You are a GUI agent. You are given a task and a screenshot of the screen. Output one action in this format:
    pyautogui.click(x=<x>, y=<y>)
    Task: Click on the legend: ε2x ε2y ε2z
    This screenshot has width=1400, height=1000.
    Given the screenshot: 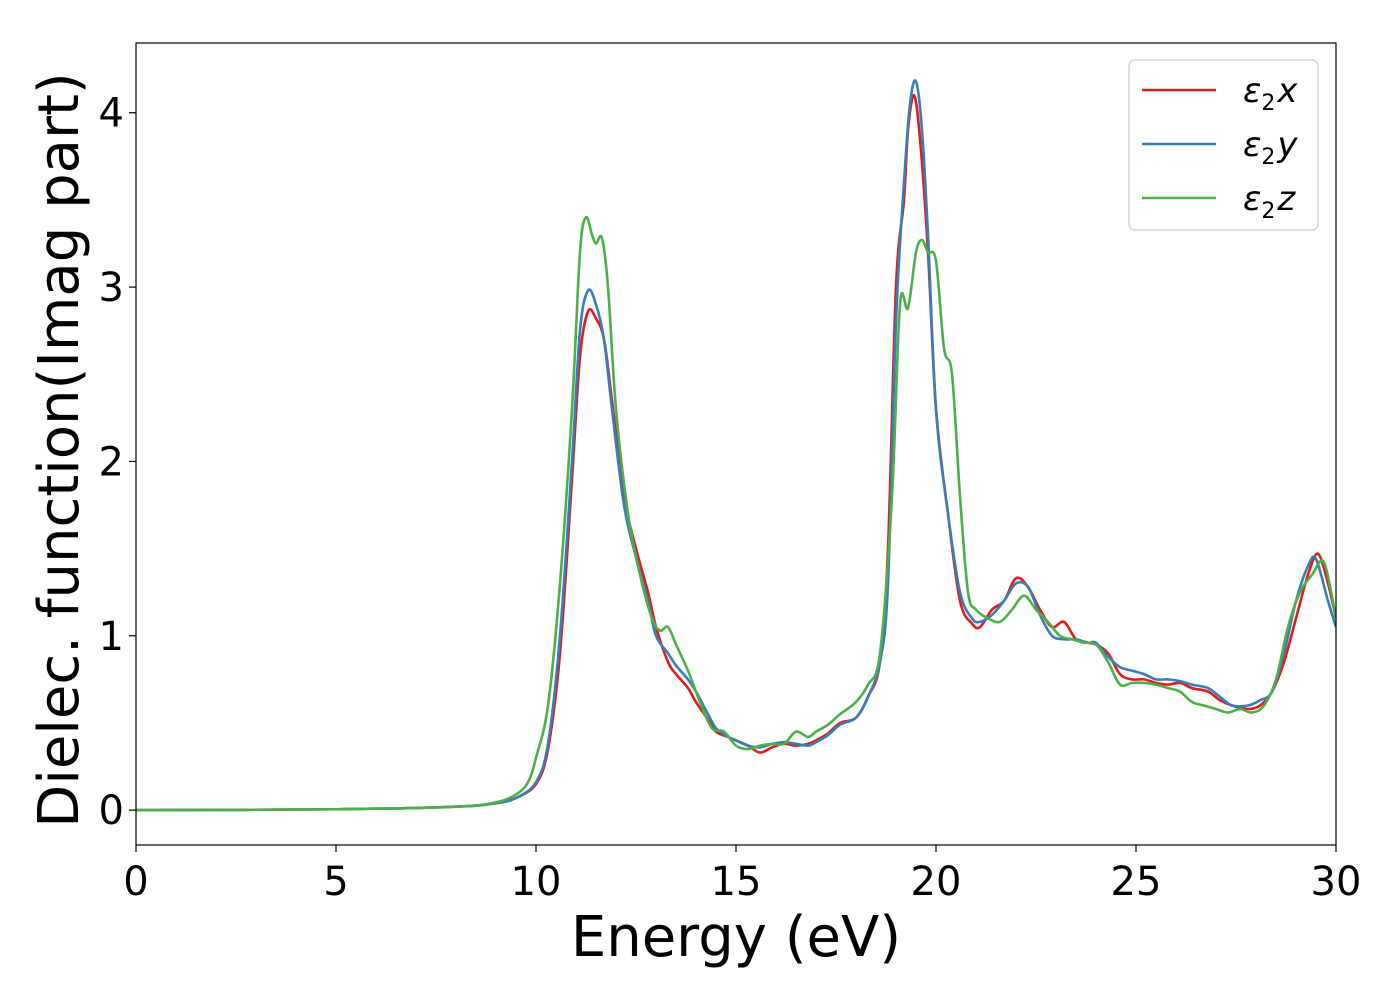 What is the action you would take?
    pyautogui.click(x=1223, y=145)
    